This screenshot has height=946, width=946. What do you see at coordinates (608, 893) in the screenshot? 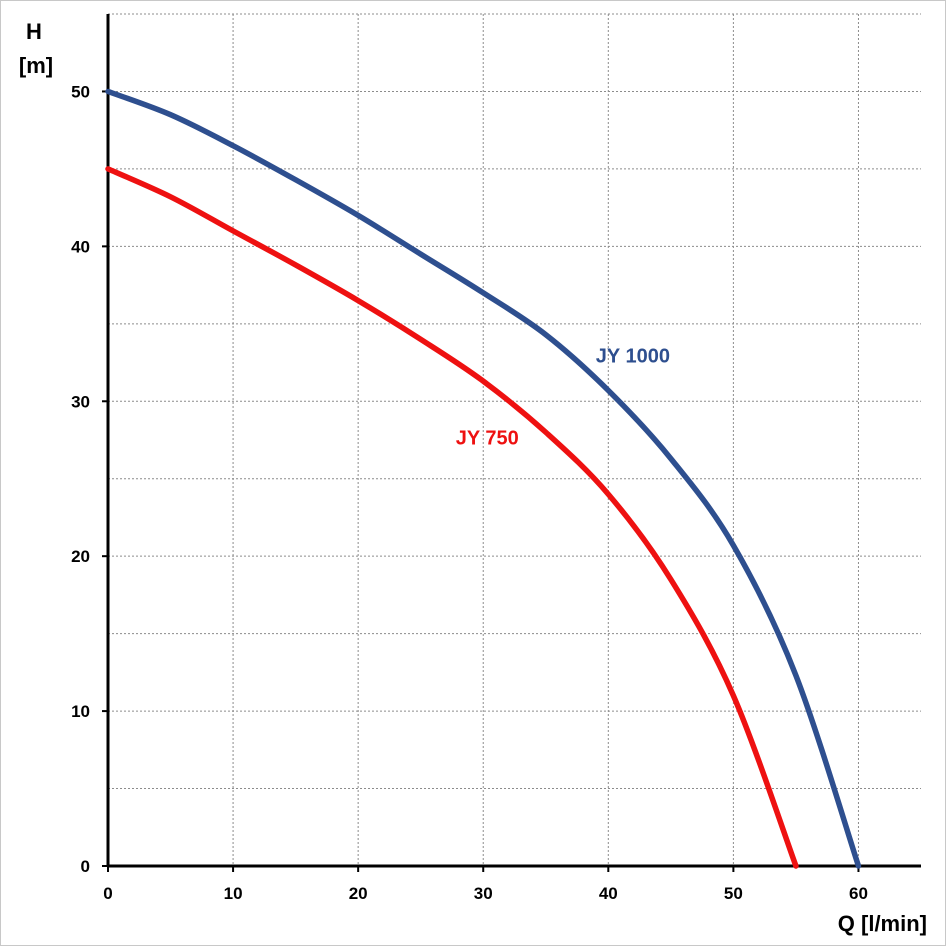
I see `x-tick-label: 40` at bounding box center [608, 893].